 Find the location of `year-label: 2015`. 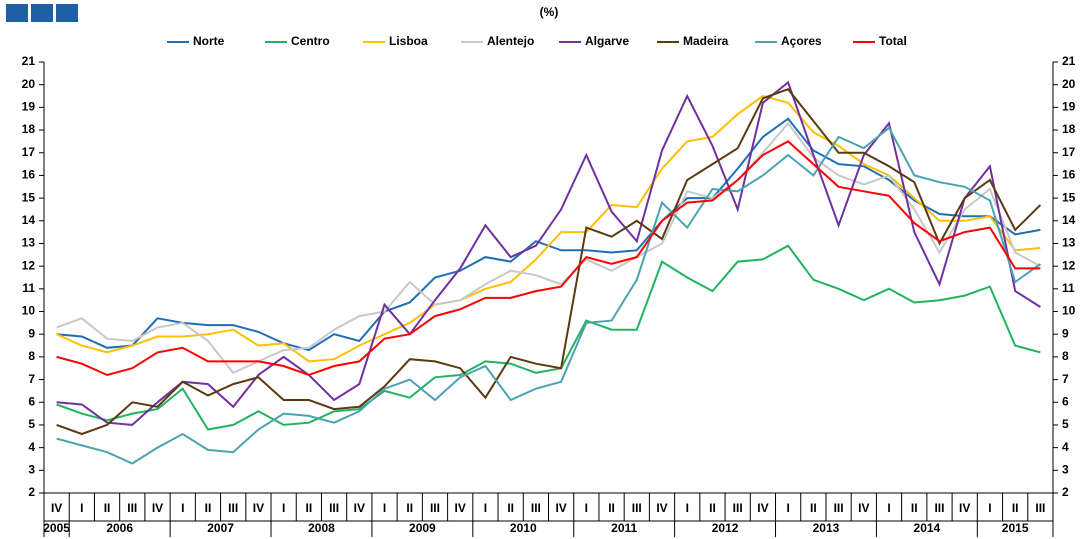

year-label: 2015 is located at coordinates (1015, 528).